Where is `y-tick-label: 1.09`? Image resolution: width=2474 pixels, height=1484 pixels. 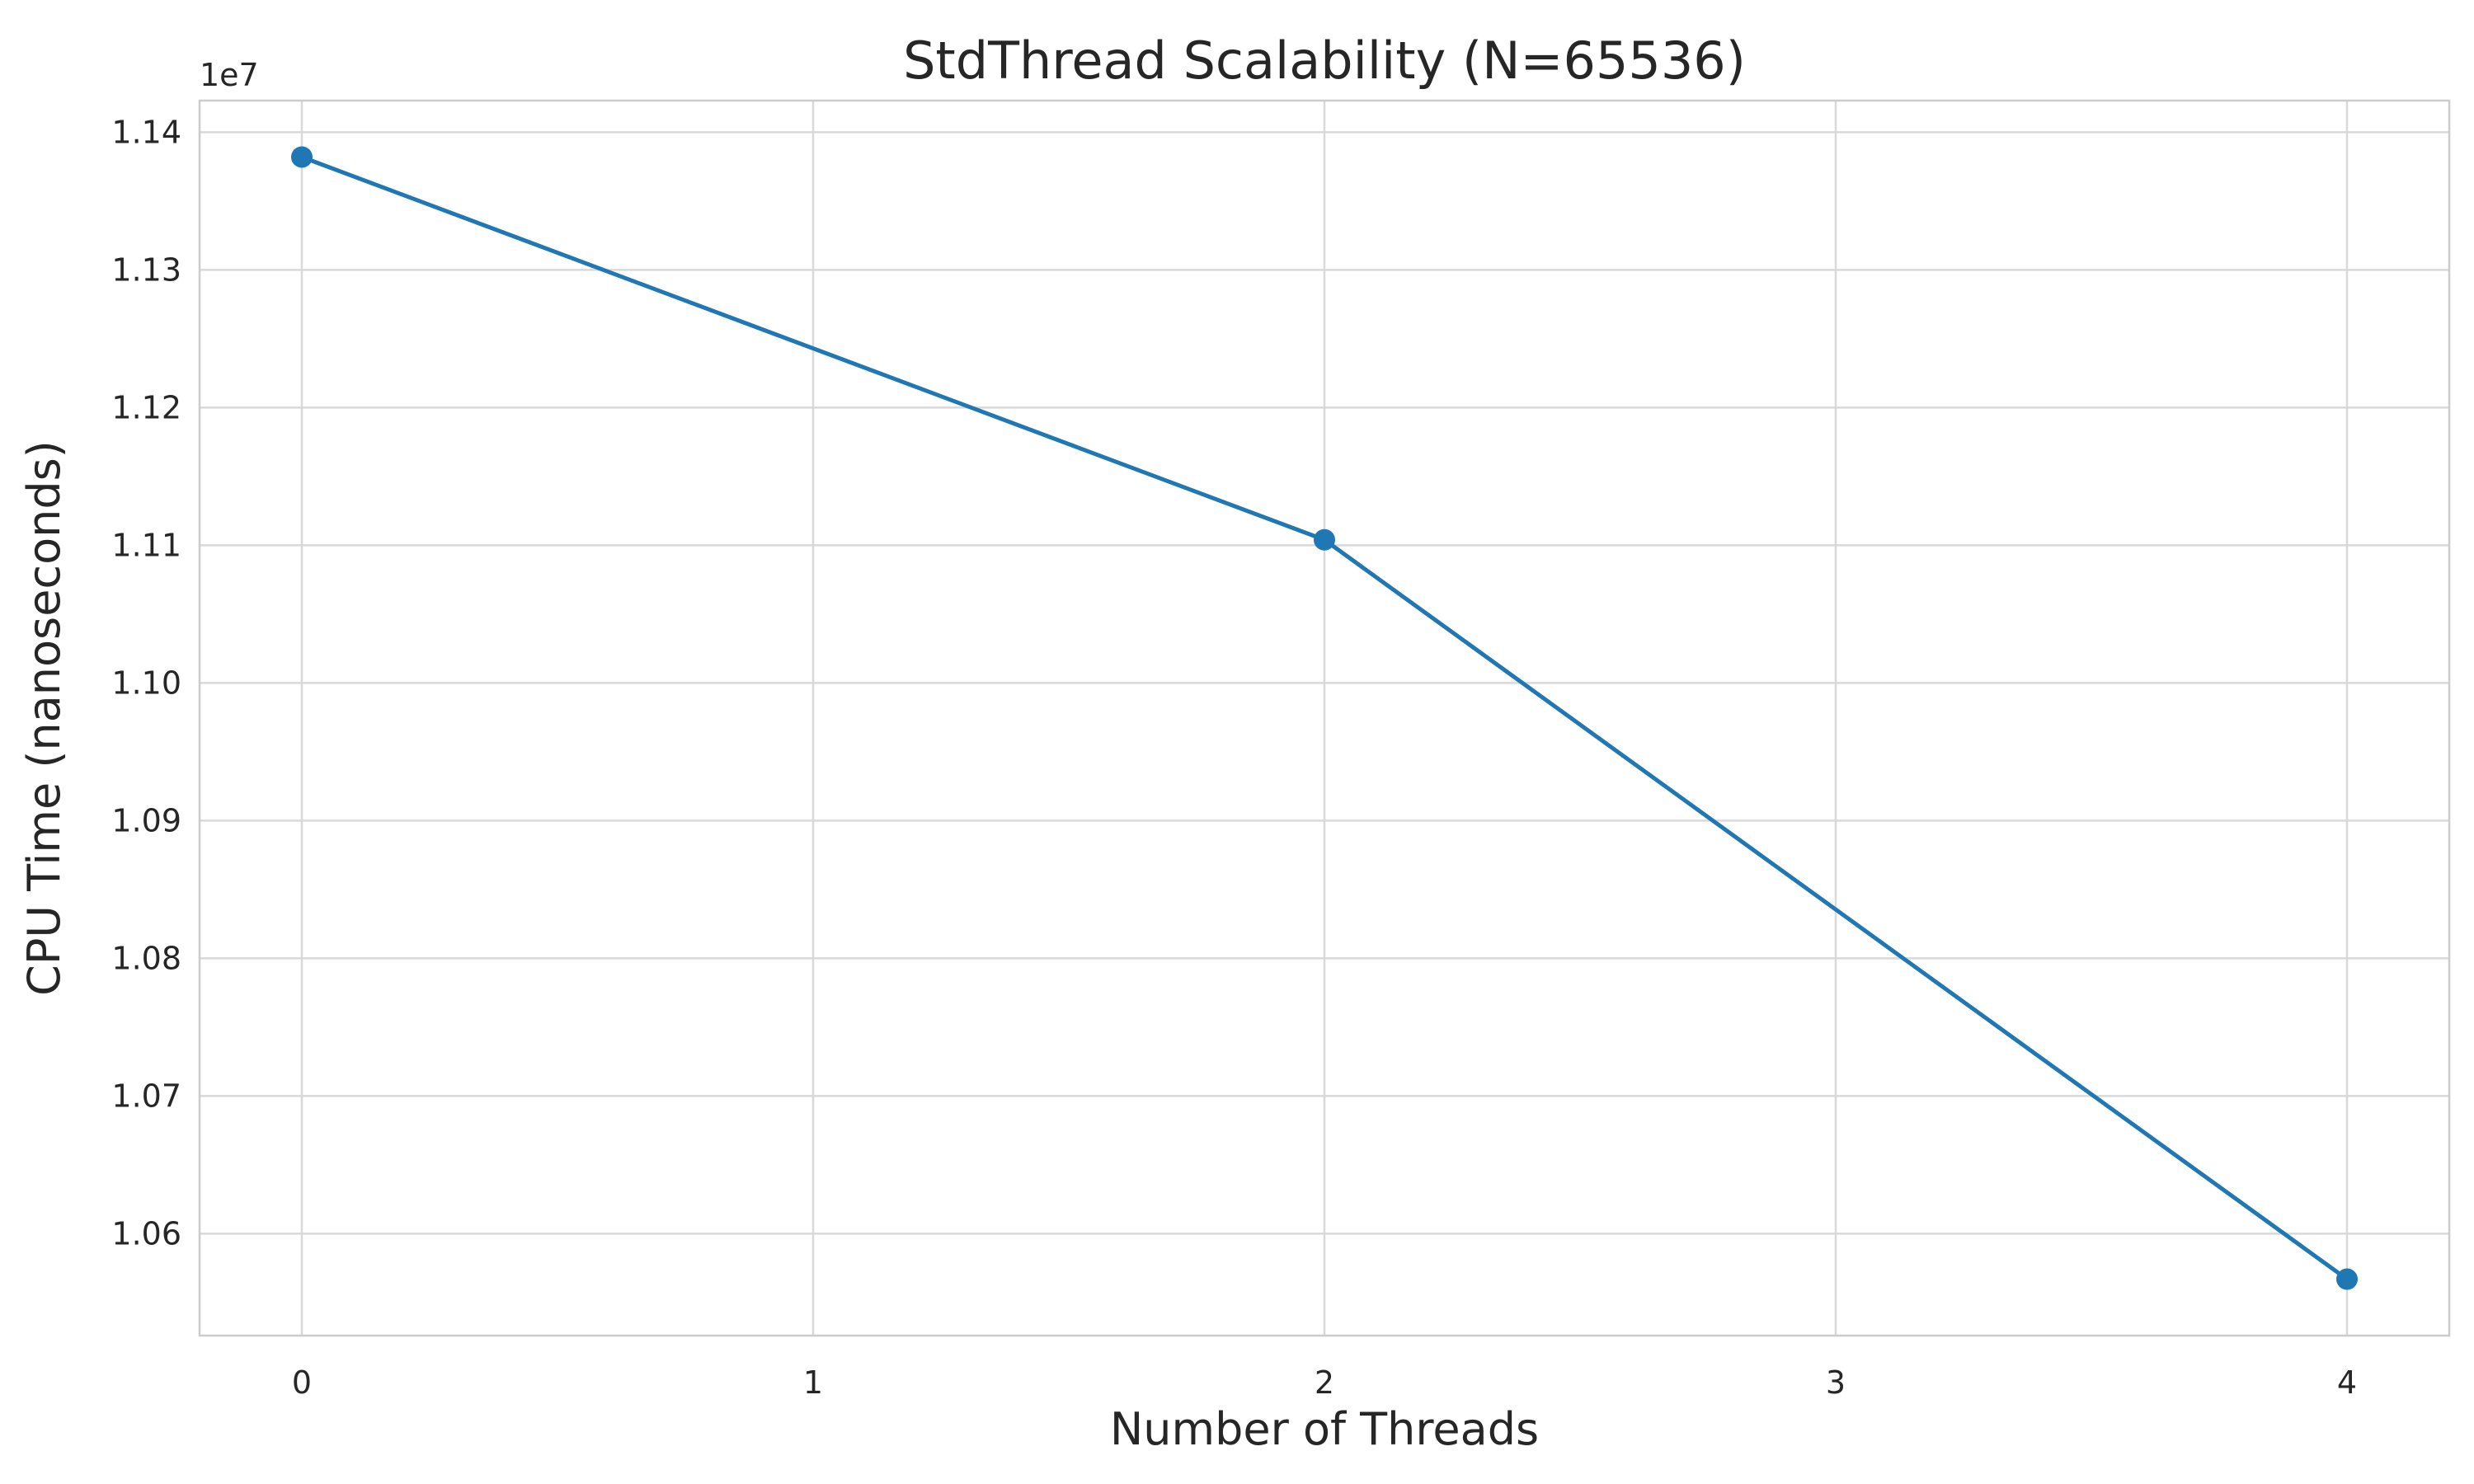 y-tick-label: 1.09 is located at coordinates (146, 820).